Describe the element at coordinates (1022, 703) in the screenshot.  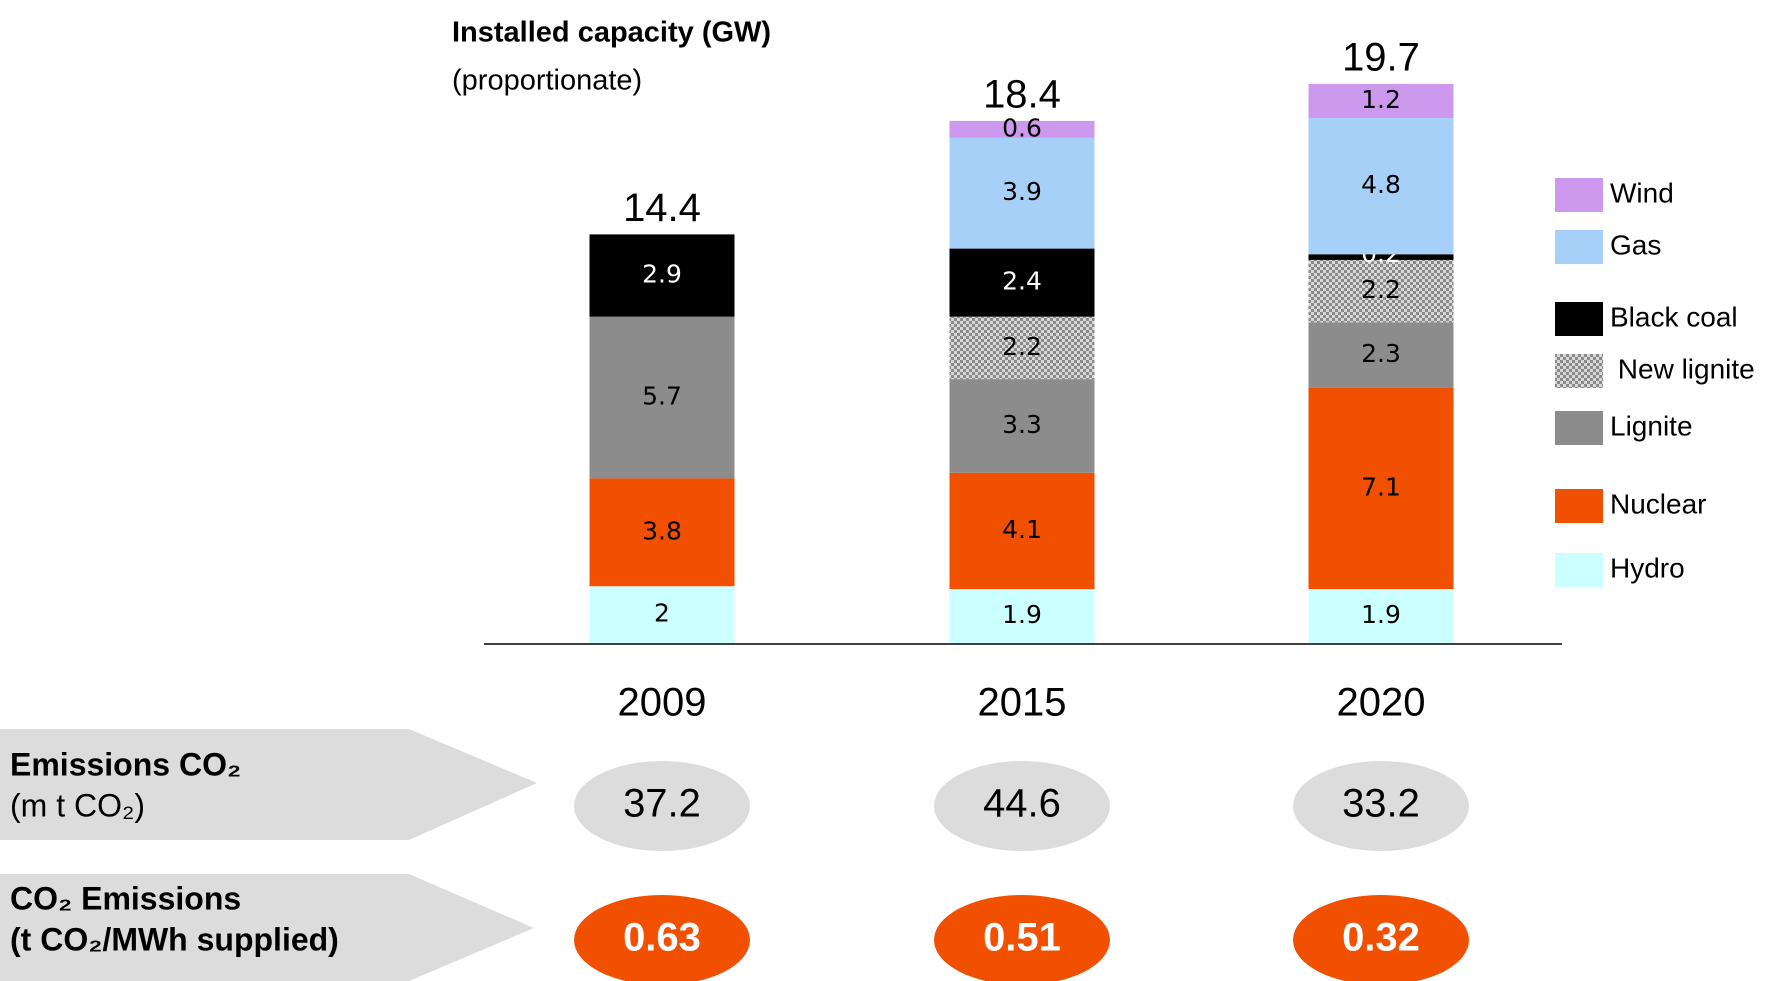
I see `x-tick-label: 2015` at that location.